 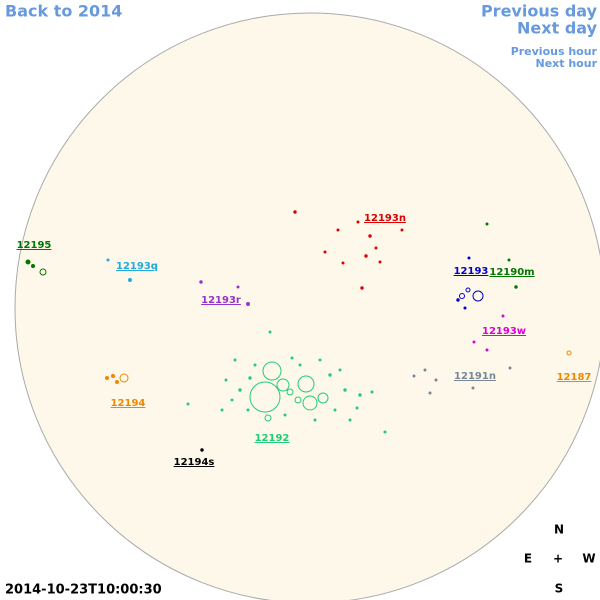 What do you see at coordinates (557, 28) in the screenshot?
I see `next-day-link: Next day` at bounding box center [557, 28].